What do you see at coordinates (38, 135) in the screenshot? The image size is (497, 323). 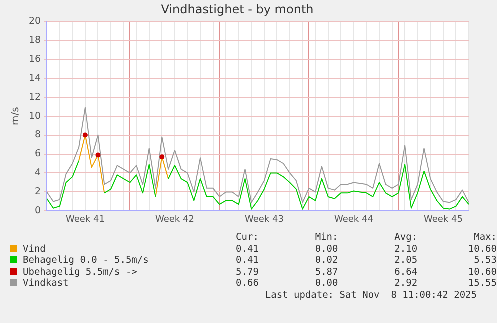 I see `y-tick-label: 8` at bounding box center [38, 135].